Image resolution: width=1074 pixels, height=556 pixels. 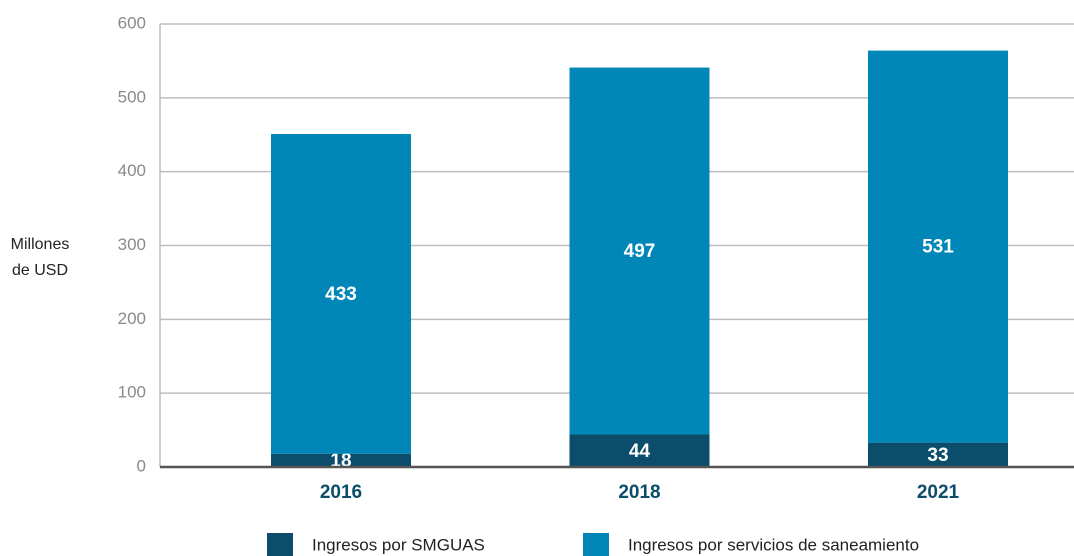 What do you see at coordinates (132, 96) in the screenshot?
I see `y-tick-label: 500` at bounding box center [132, 96].